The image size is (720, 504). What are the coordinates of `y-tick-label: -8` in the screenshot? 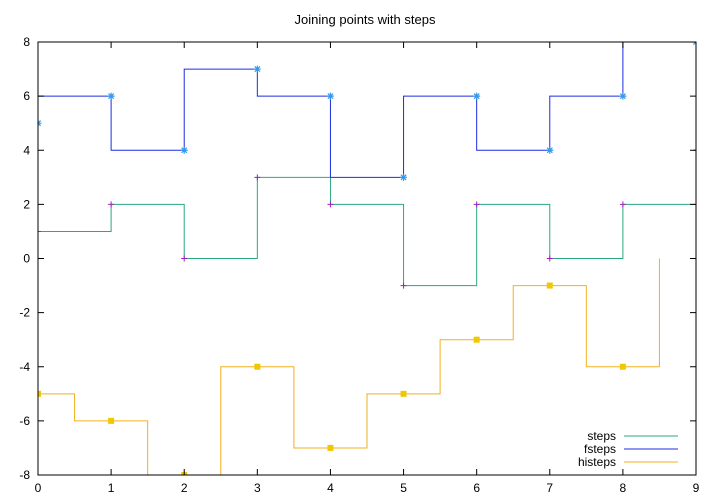 It's located at (24, 475).